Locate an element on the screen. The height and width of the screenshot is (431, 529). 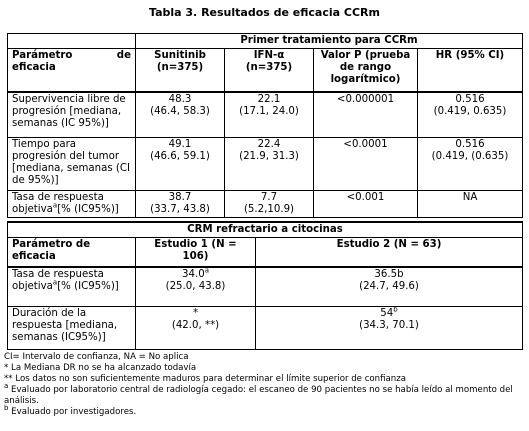
header-cell: Estudio 1 (N = 106) is located at coordinates (195, 252).